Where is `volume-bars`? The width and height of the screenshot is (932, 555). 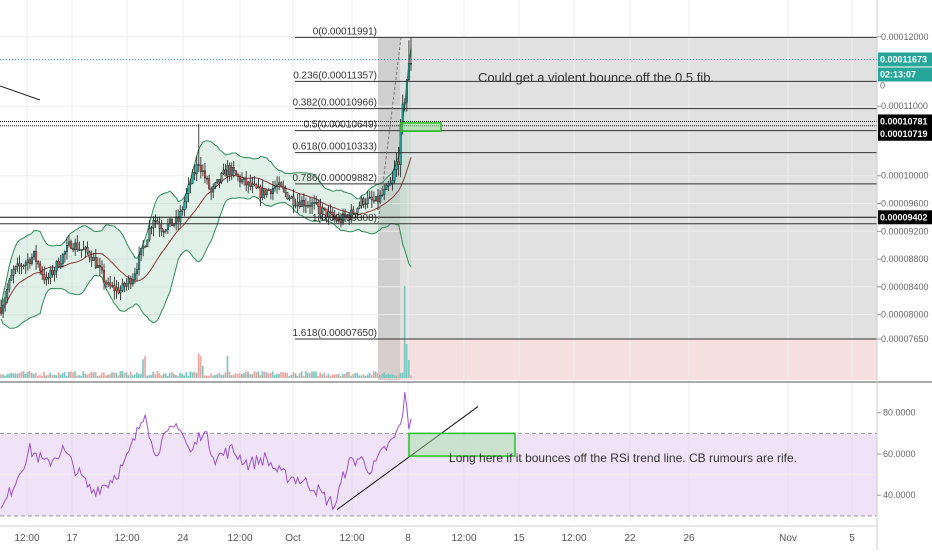 volume-bars is located at coordinates (206, 332).